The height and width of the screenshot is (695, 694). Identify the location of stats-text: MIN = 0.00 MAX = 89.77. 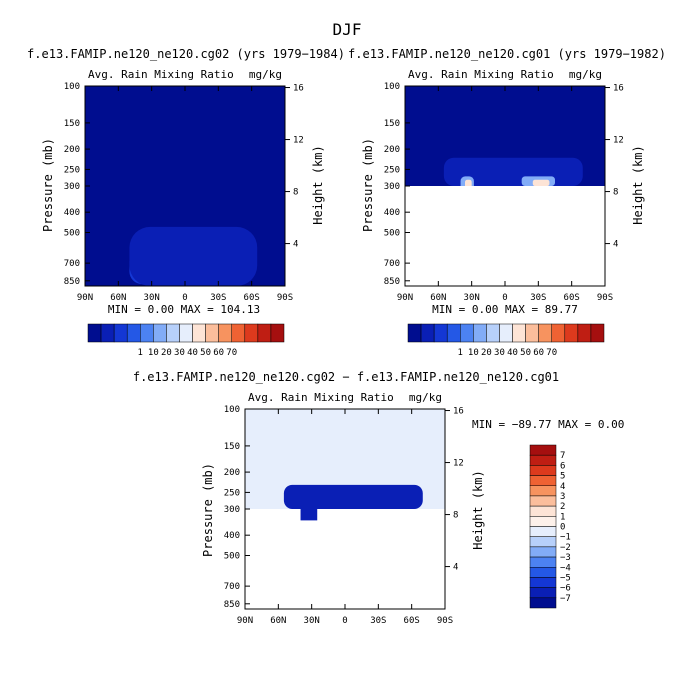
(505, 309).